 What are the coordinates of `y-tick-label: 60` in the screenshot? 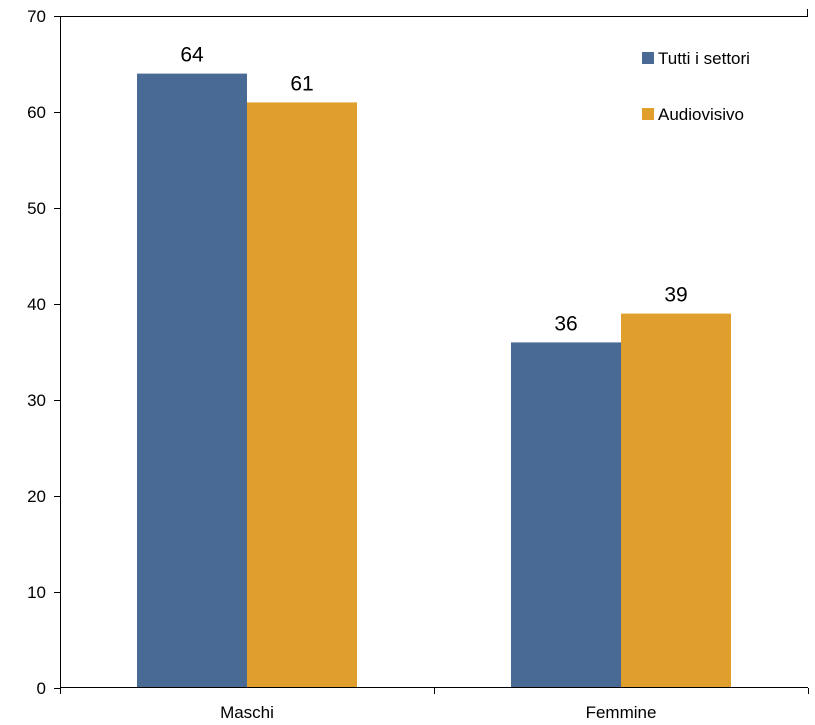 It's located at (36, 112).